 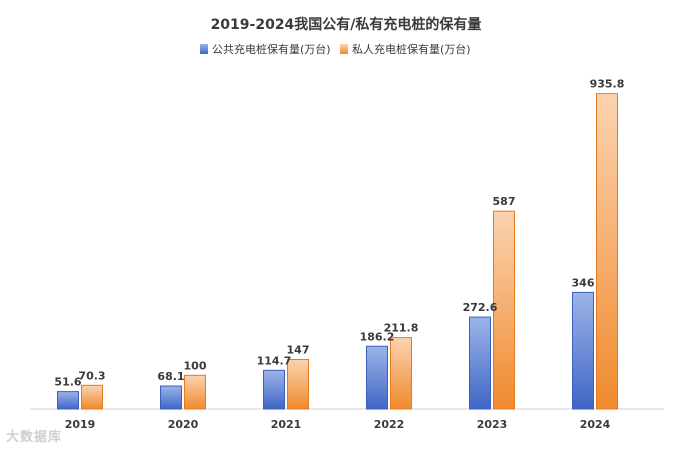 What do you see at coordinates (389, 424) in the screenshot?
I see `x-tick-2022: 2022` at bounding box center [389, 424].